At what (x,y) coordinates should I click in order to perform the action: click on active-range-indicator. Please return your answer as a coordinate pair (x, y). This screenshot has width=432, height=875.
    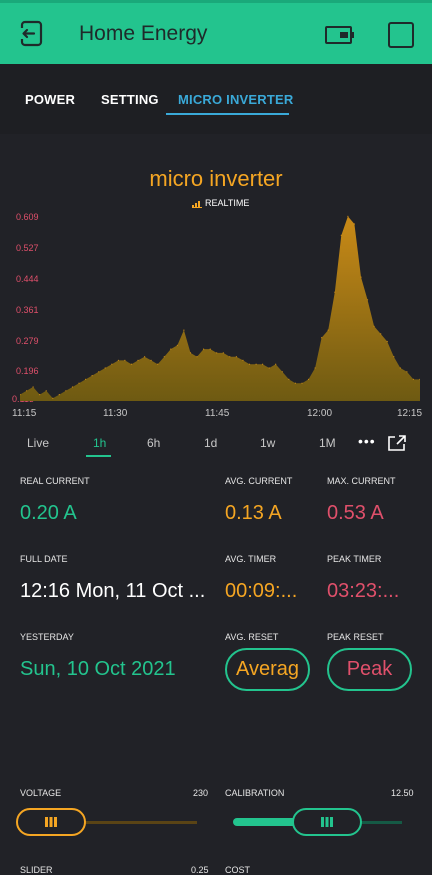
    Looking at the image, I should click on (98, 456).